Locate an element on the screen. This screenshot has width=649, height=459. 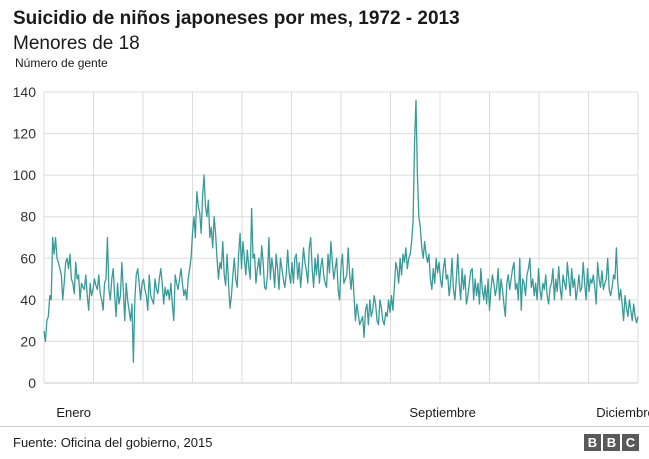
bbc-logo-letter: C is located at coordinates (630, 442).